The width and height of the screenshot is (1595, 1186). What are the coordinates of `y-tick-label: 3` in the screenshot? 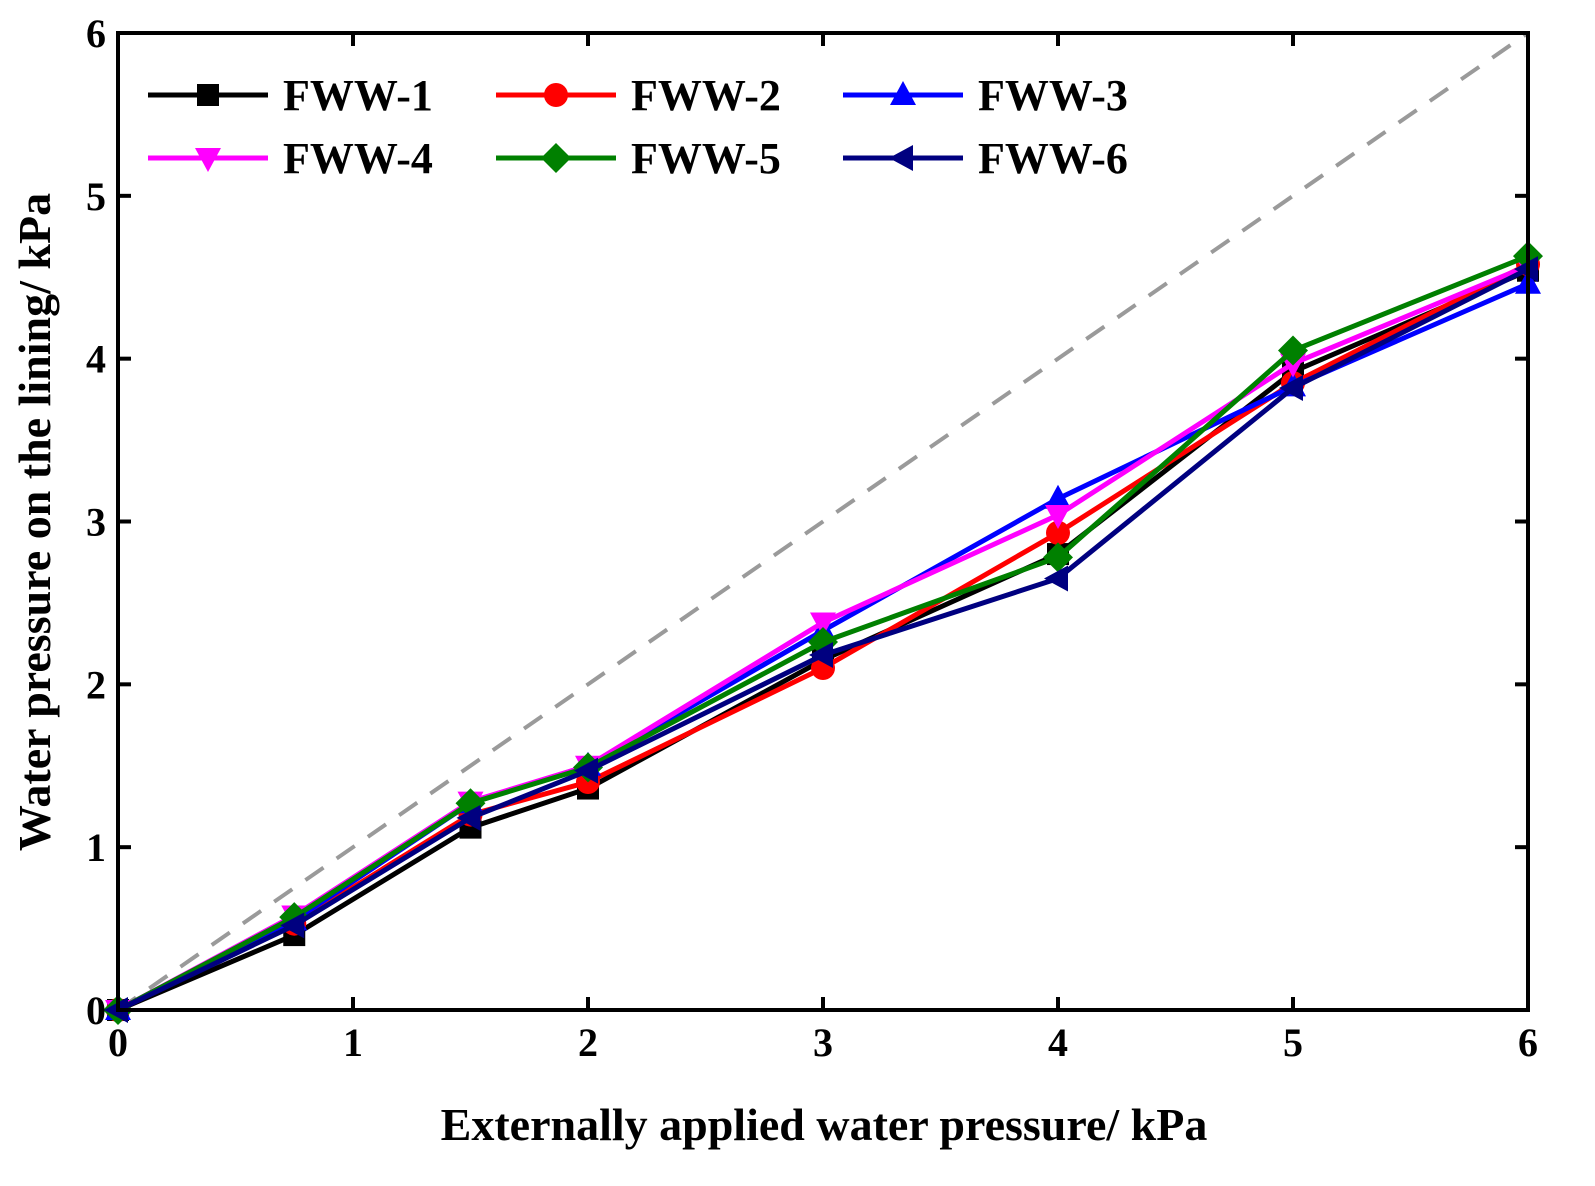 It's located at (96, 522).